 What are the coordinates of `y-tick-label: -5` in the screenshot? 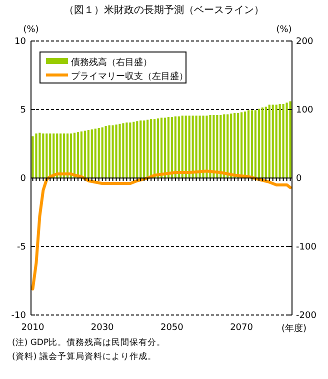 It's located at (21, 247).